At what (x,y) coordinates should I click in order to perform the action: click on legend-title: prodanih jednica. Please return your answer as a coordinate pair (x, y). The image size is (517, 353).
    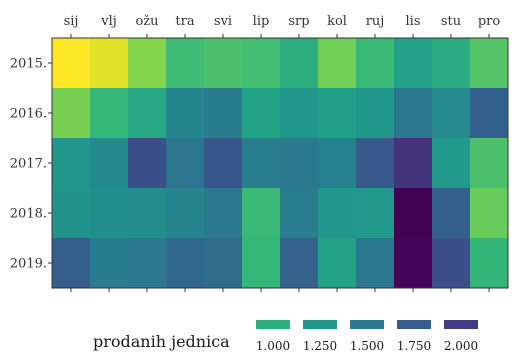
    Looking at the image, I should click on (161, 341).